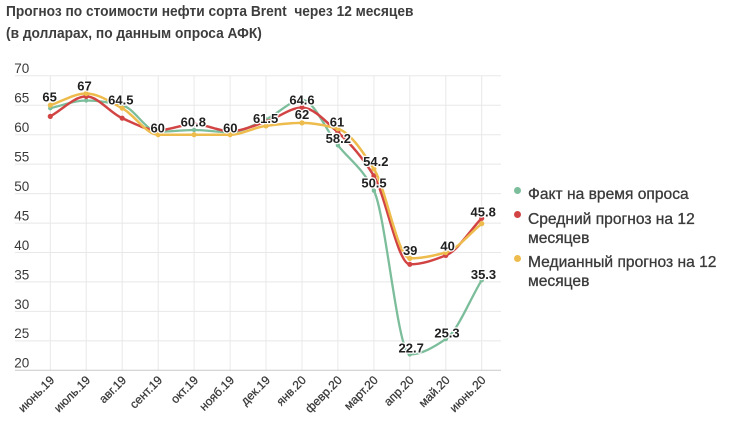 The width and height of the screenshot is (730, 428). Describe the element at coordinates (21, 68) in the screenshot. I see `svg-text: 70` at that location.